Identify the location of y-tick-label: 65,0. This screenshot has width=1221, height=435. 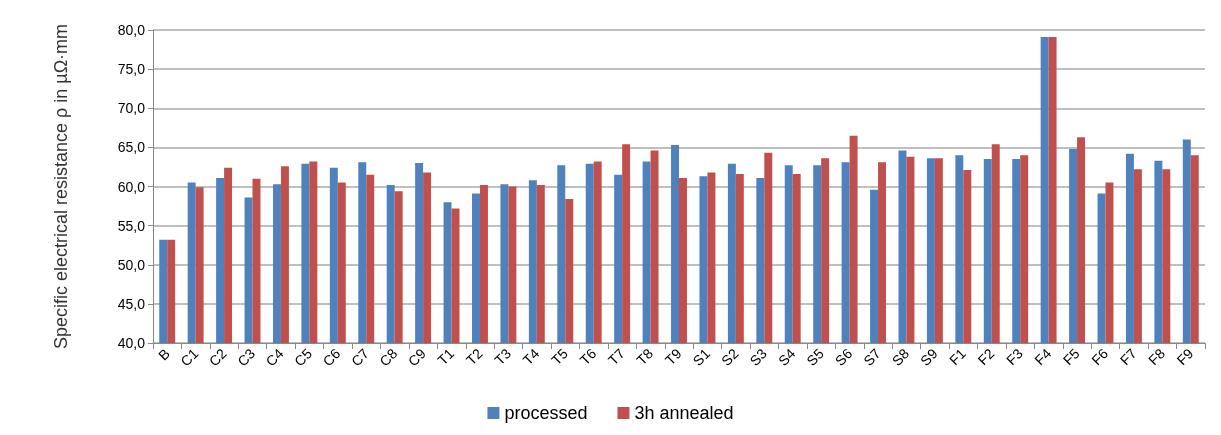
(131, 147).